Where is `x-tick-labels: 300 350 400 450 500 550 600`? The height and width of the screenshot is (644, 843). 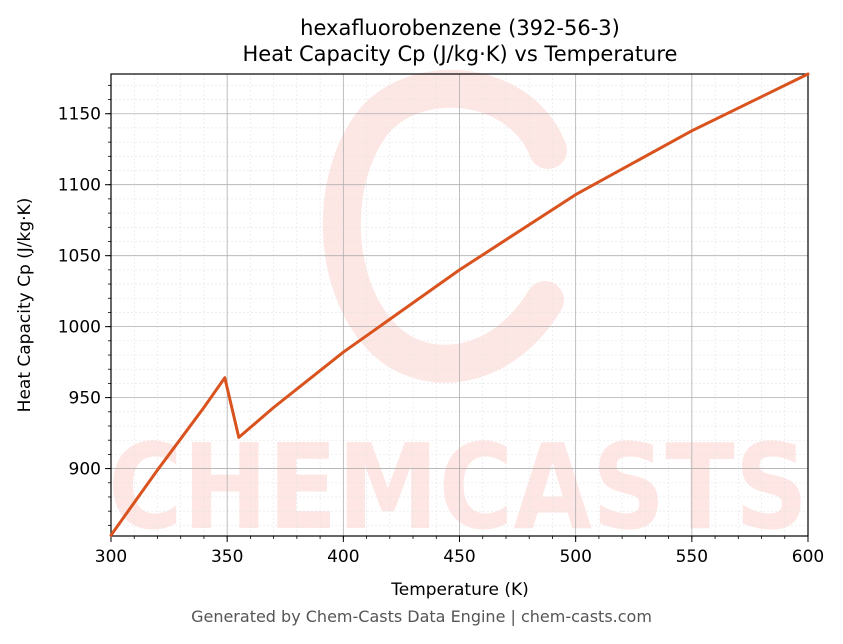
x-tick-labels: 300 350 400 450 500 550 600 is located at coordinates (459, 557).